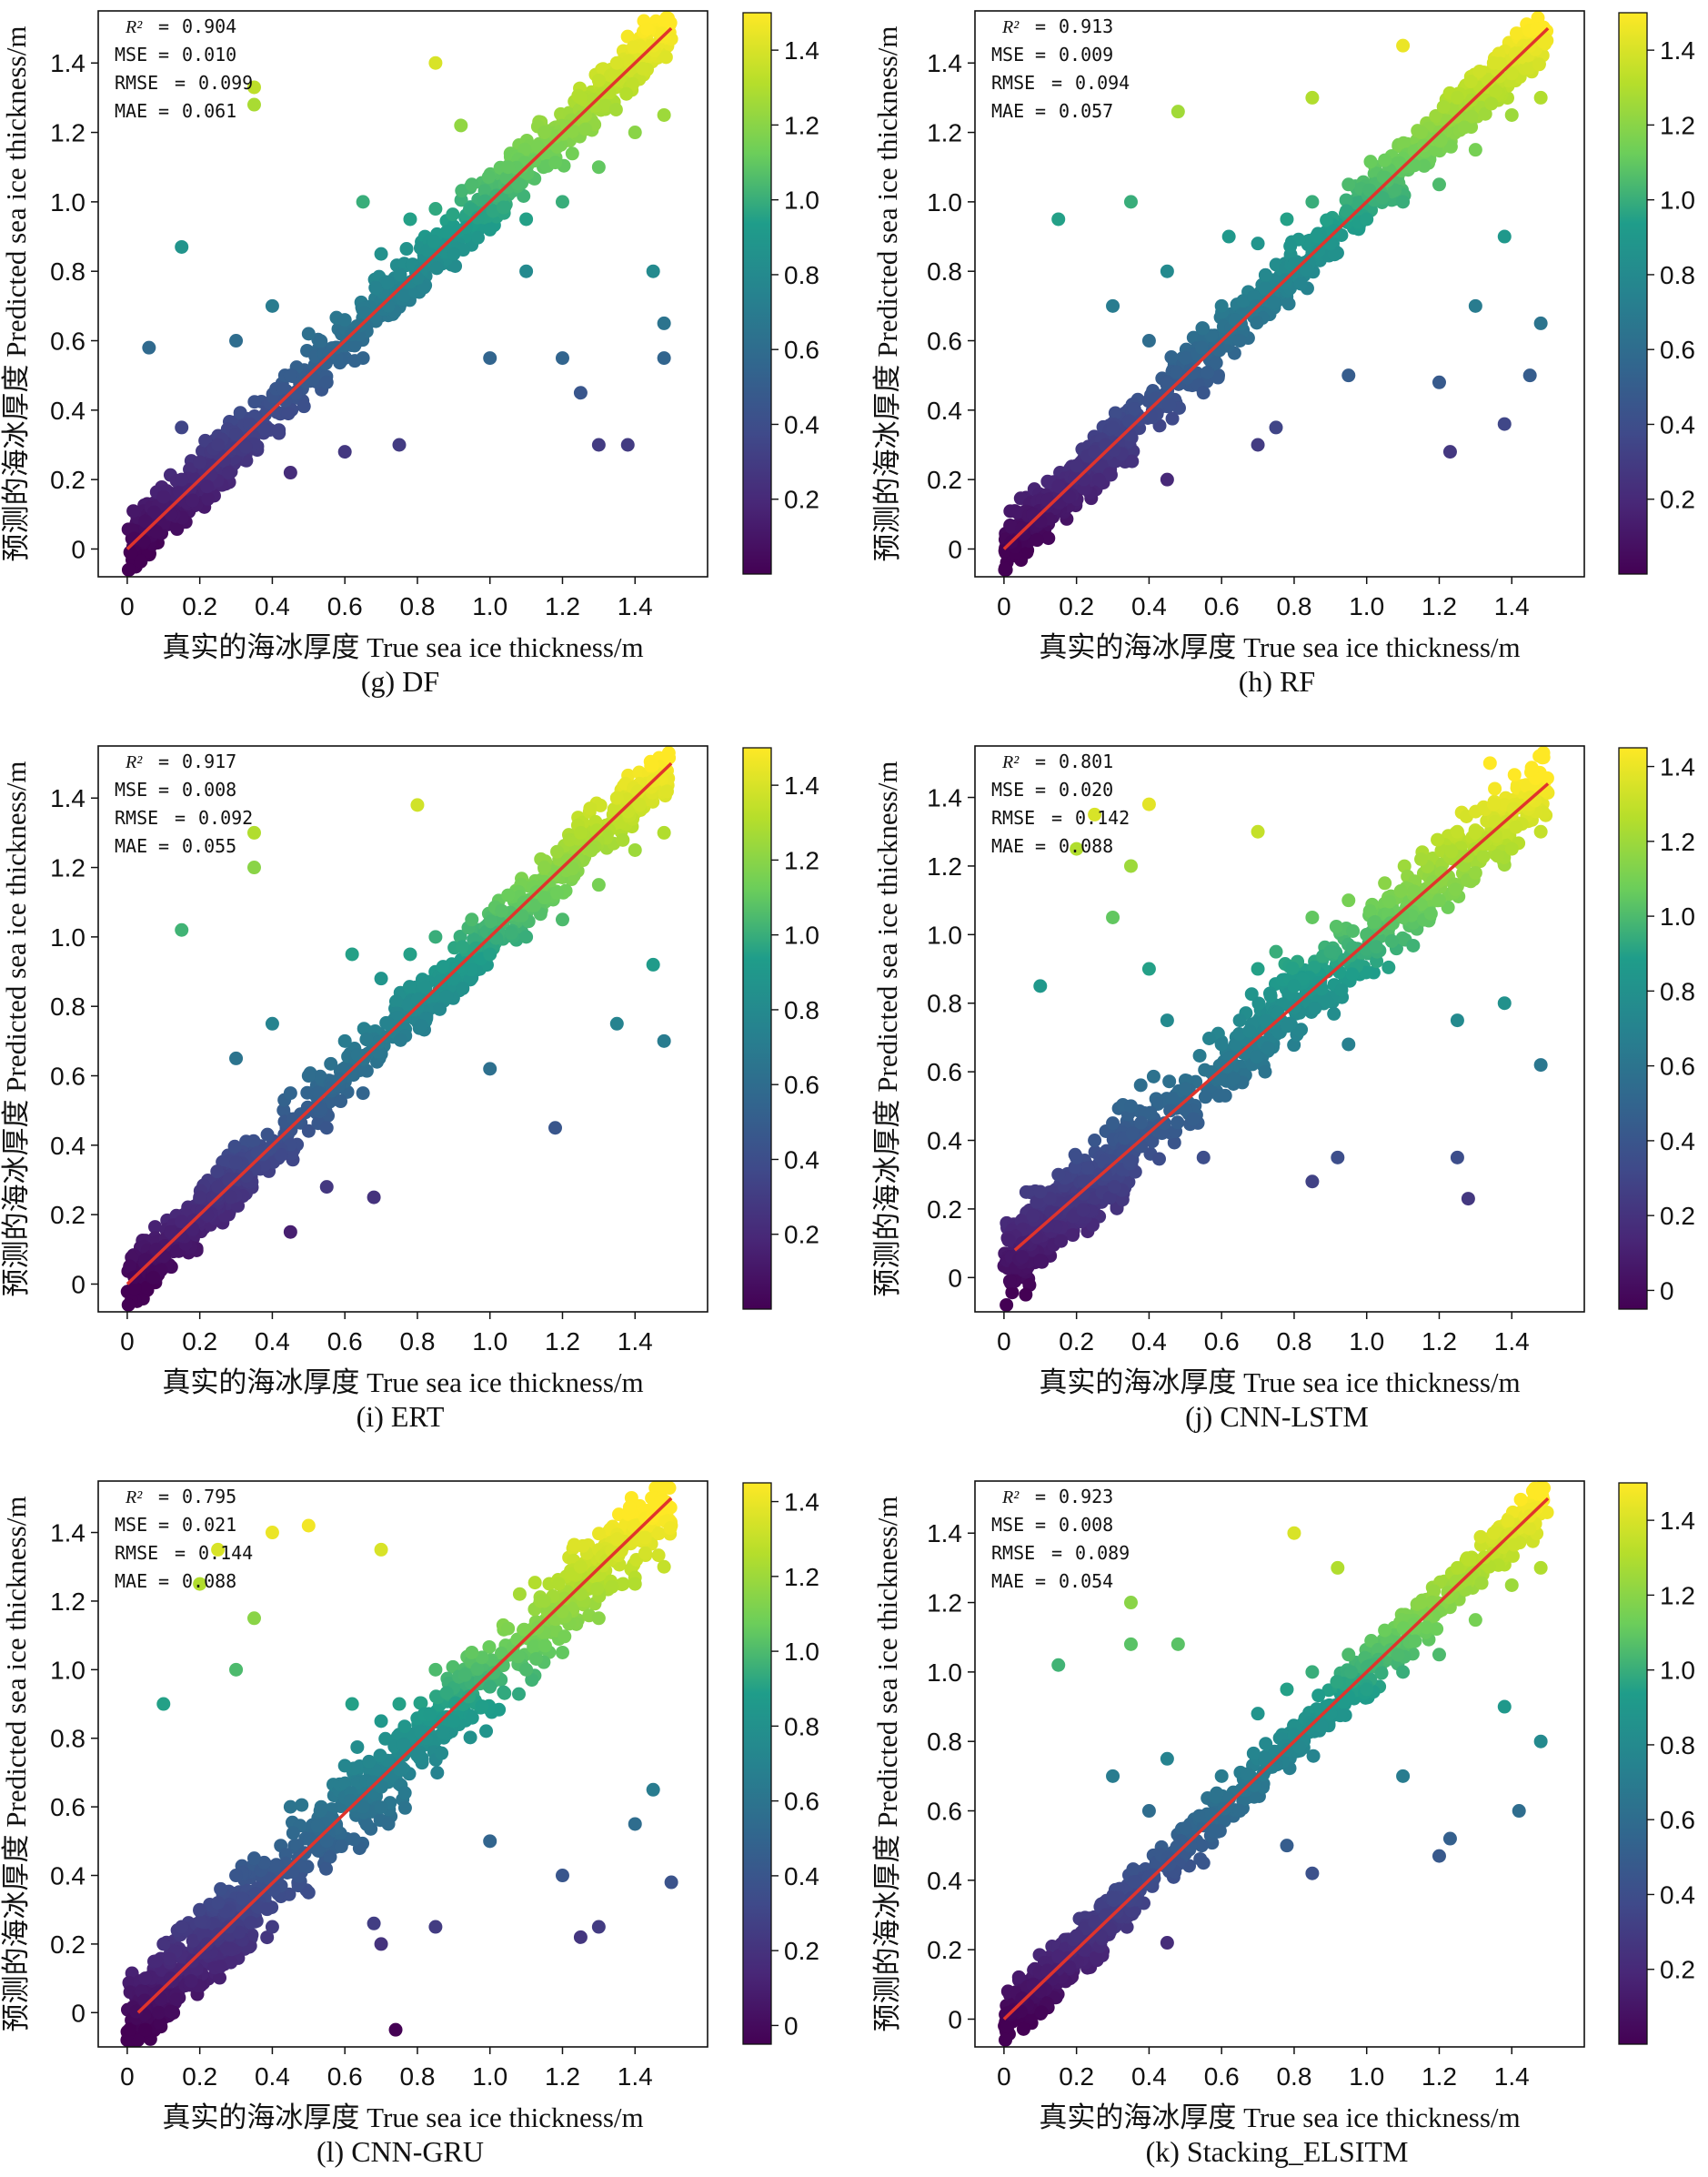 This screenshot has height=2177, width=1708. What do you see at coordinates (417, 606) in the screenshot?
I see `x-tick-label: 0.8` at bounding box center [417, 606].